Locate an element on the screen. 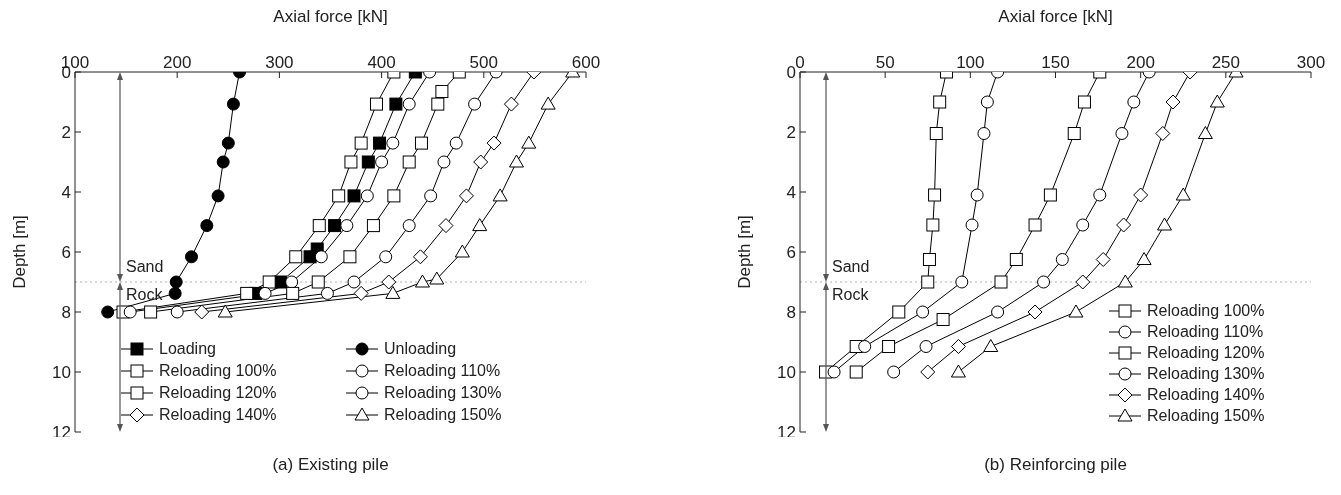 Image resolution: width=1341 pixels, height=495 pixels. x-tick-label: 50 is located at coordinates (885, 62).